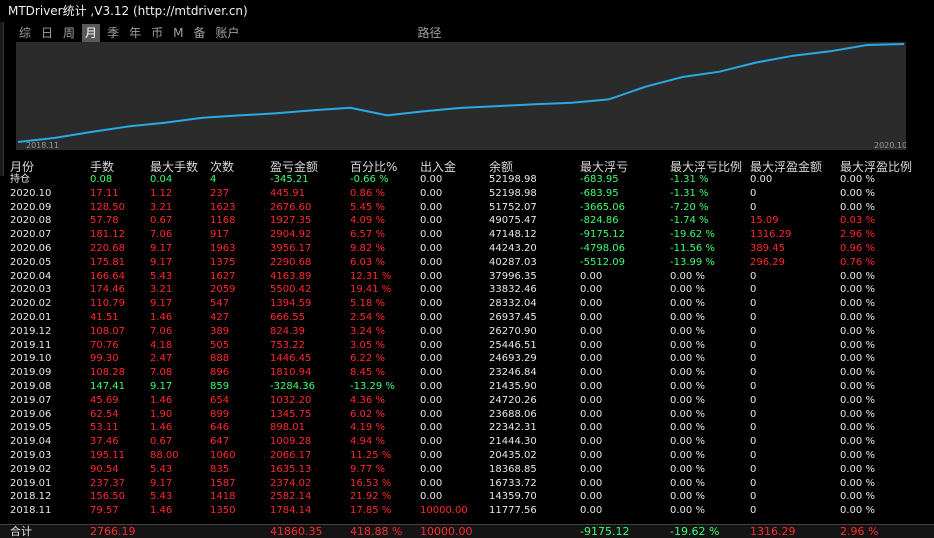 The height and width of the screenshot is (538, 934). I want to click on column-header: 出入金, so click(438, 167).